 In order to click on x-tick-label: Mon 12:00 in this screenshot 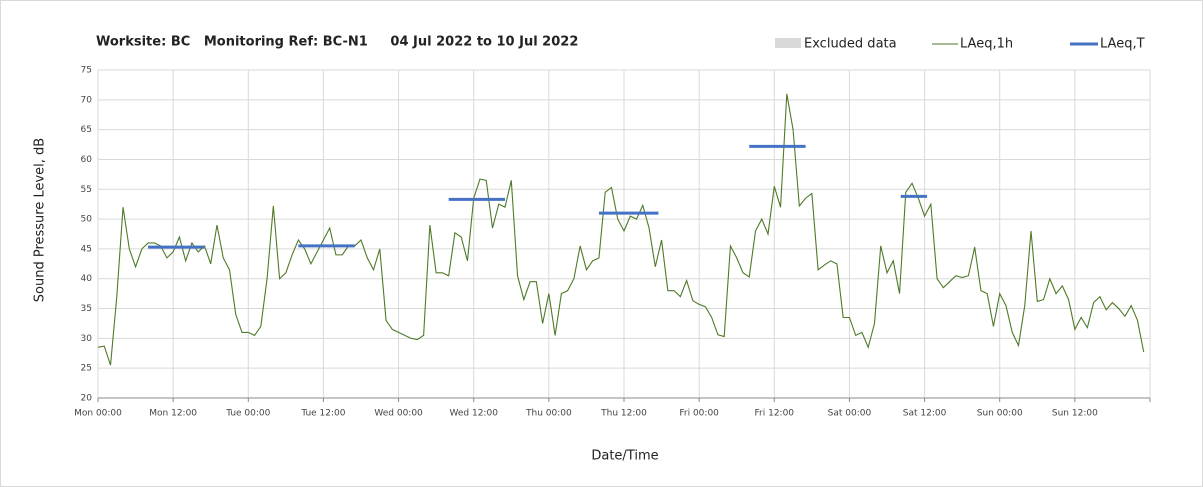, I will do `click(173, 414)`.